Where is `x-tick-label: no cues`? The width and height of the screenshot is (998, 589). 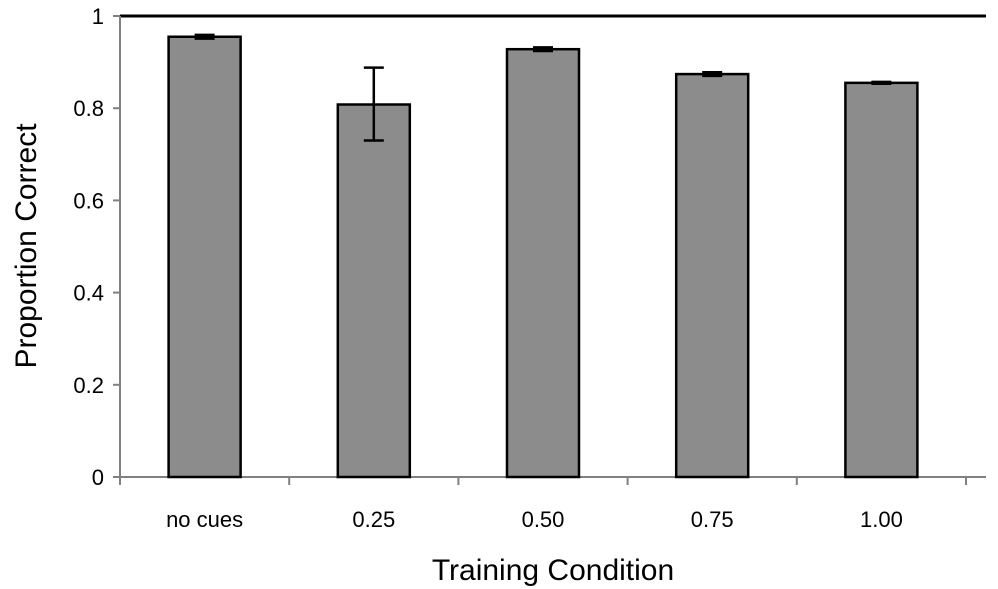 x-tick-label: no cues is located at coordinates (204, 519).